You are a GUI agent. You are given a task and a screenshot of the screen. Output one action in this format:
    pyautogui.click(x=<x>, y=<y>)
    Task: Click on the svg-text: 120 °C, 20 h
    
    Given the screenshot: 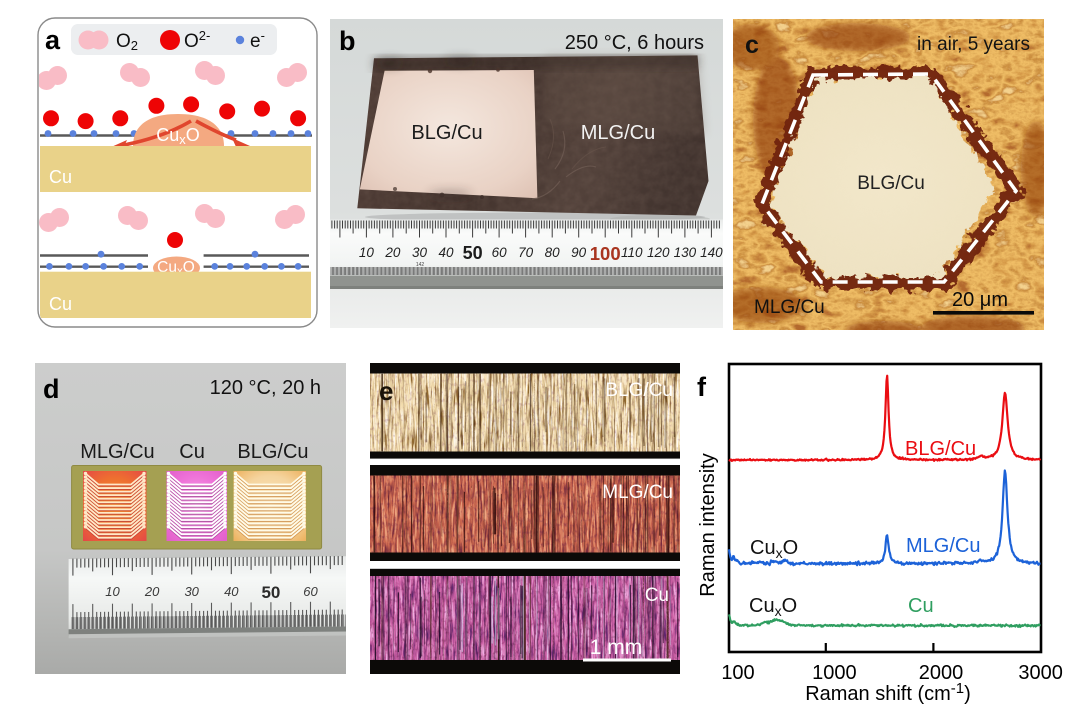 What is the action you would take?
    pyautogui.click(x=265, y=388)
    